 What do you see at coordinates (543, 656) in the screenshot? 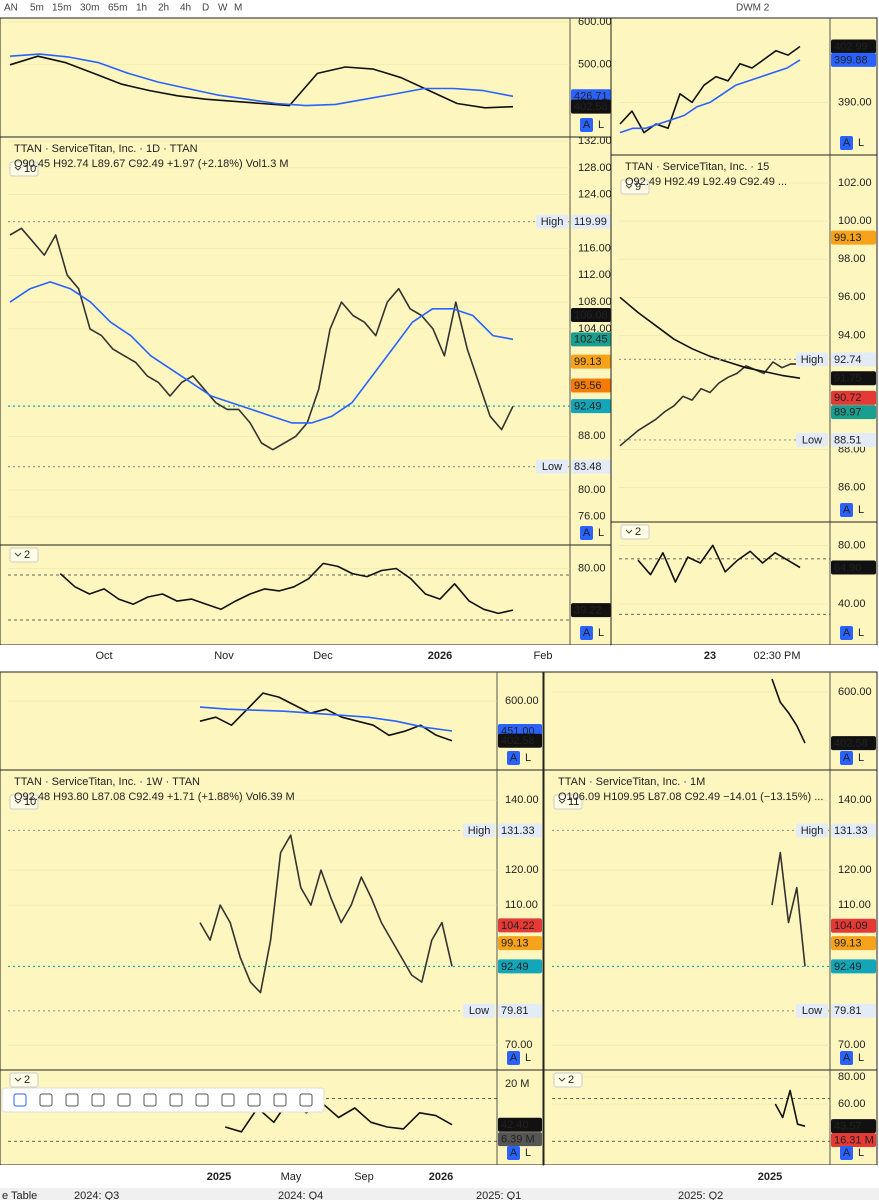
I see `x-tick-label: Feb` at bounding box center [543, 656].